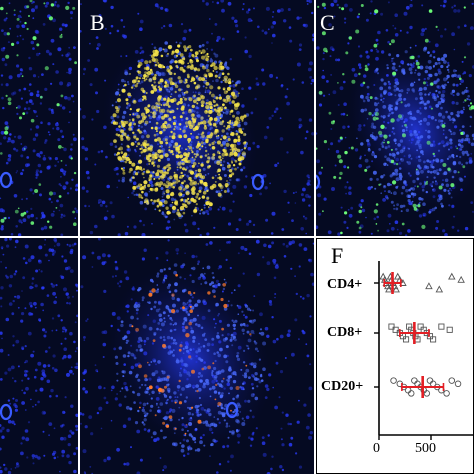 This screenshot has width=474, height=474. I want to click on x-tick-label-500: 500, so click(425, 448).